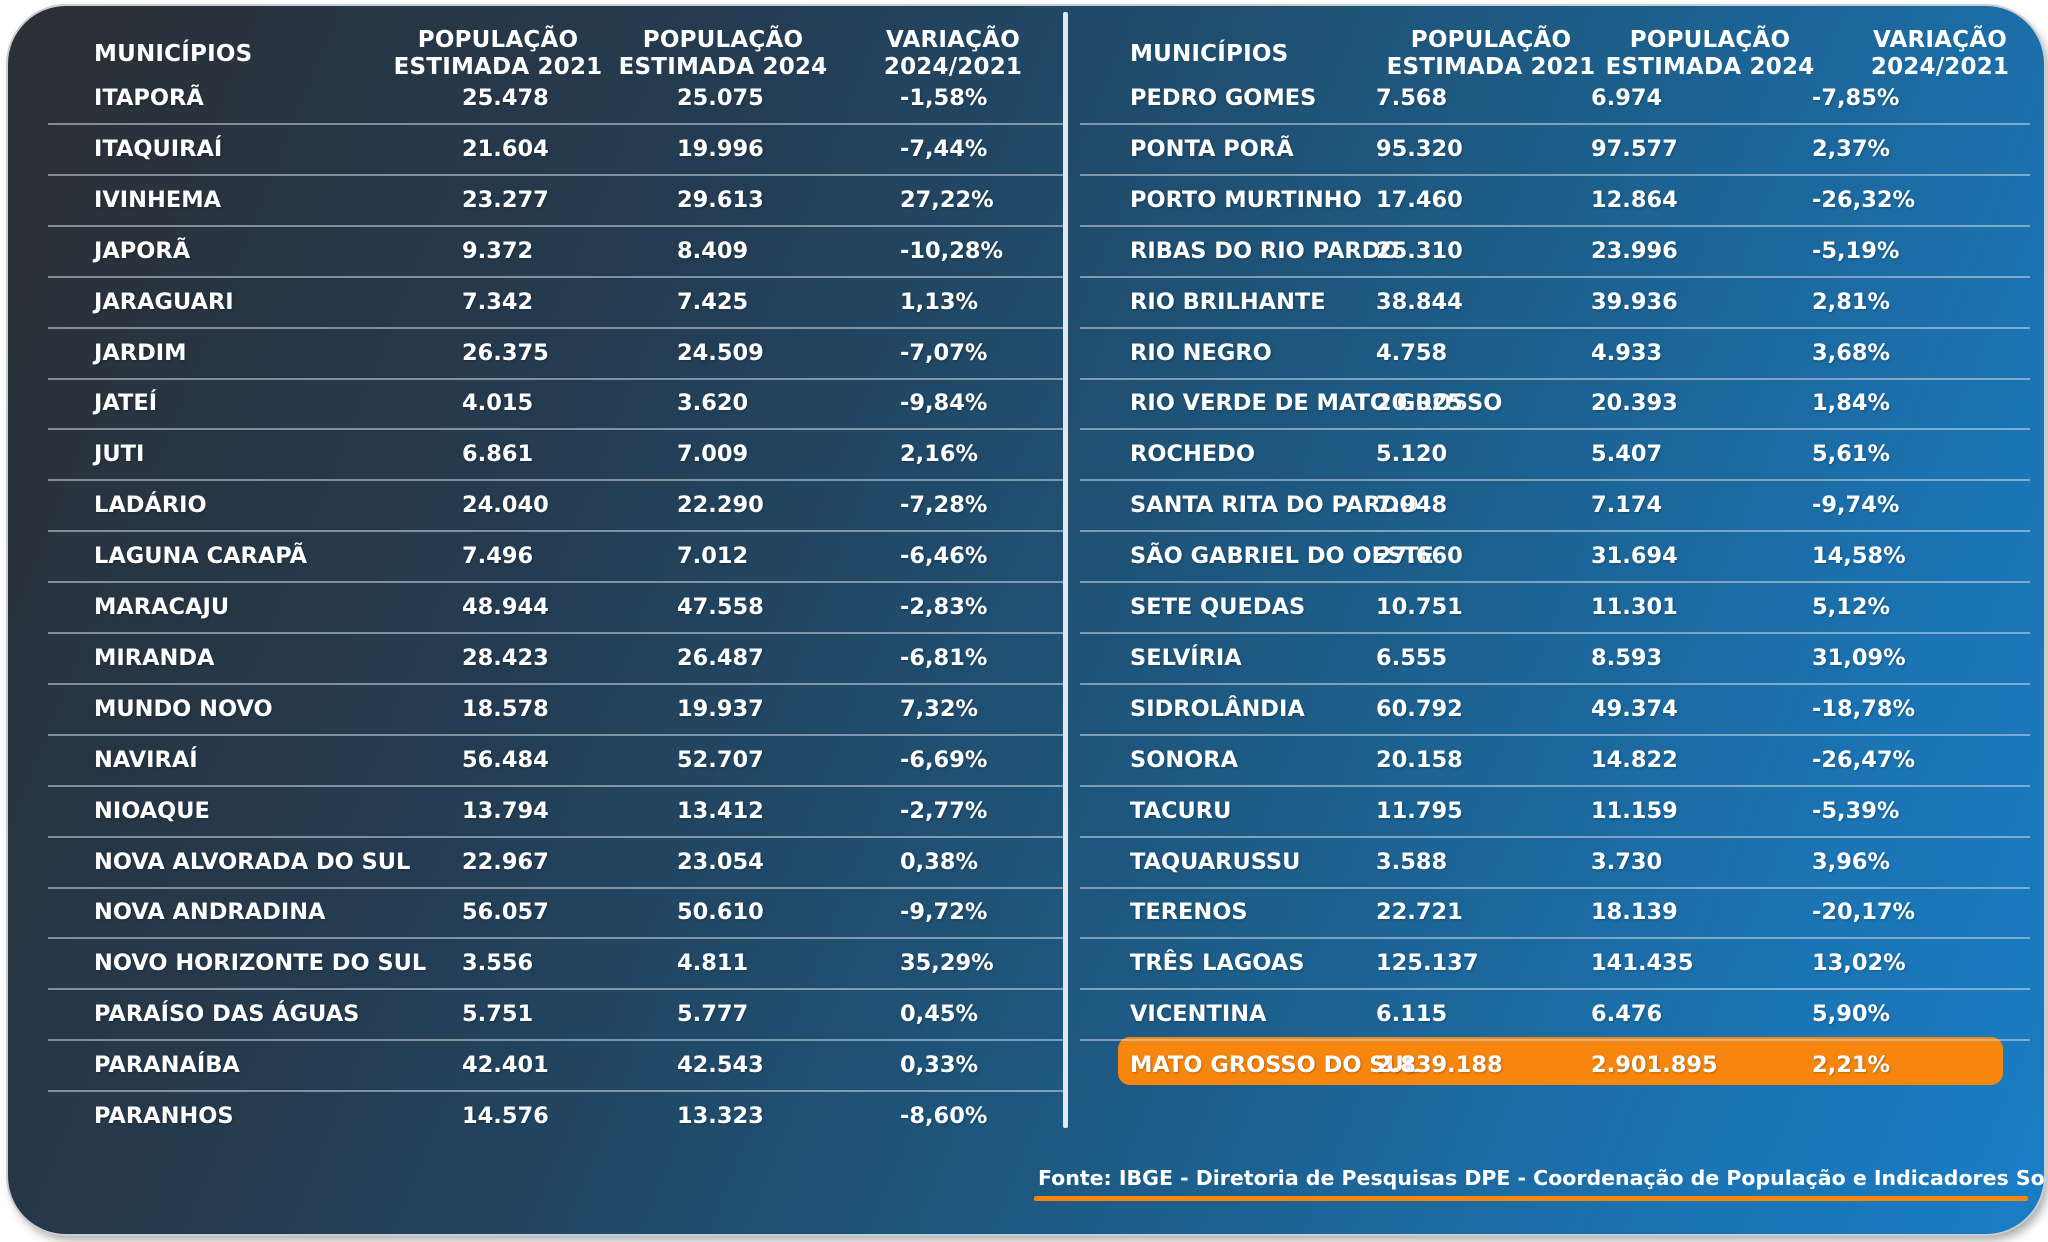 Image resolution: width=2048 pixels, height=1242 pixels. I want to click on cell-municipio: PEDRO GOMES, so click(1223, 98).